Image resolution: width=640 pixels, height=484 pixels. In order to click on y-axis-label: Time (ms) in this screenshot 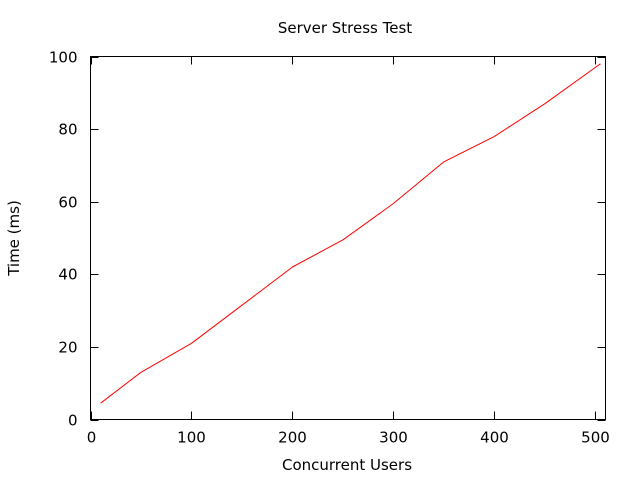, I will do `click(14, 238)`.